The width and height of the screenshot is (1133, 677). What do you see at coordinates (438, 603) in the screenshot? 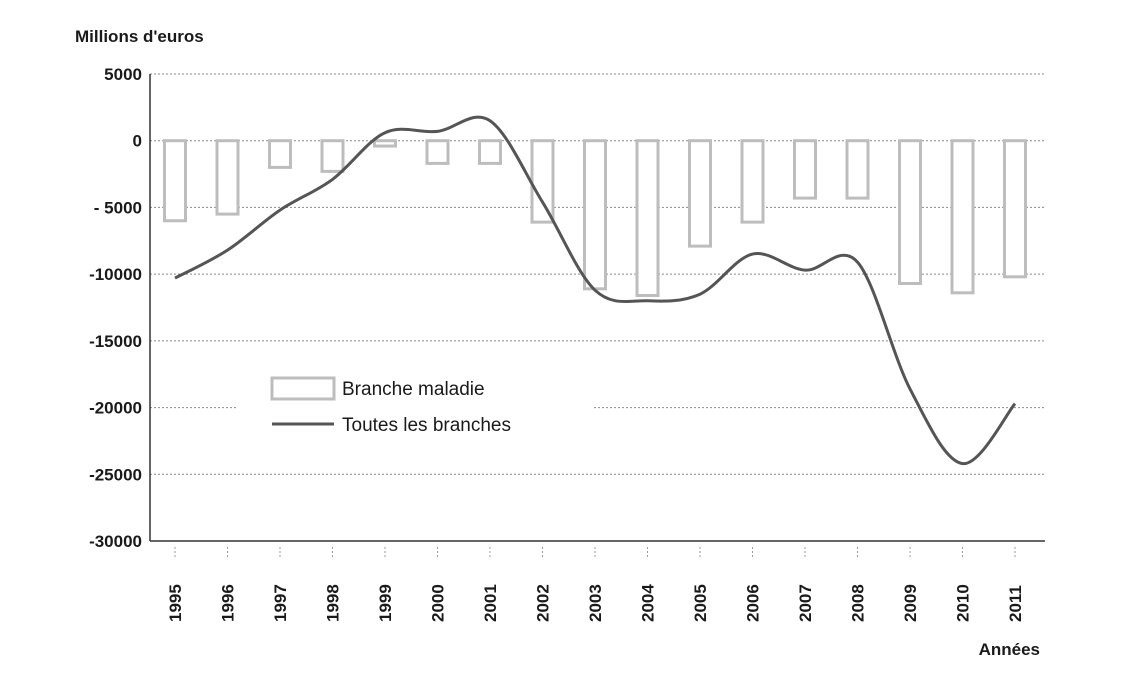
I see `x-tick-label: 2000` at bounding box center [438, 603].